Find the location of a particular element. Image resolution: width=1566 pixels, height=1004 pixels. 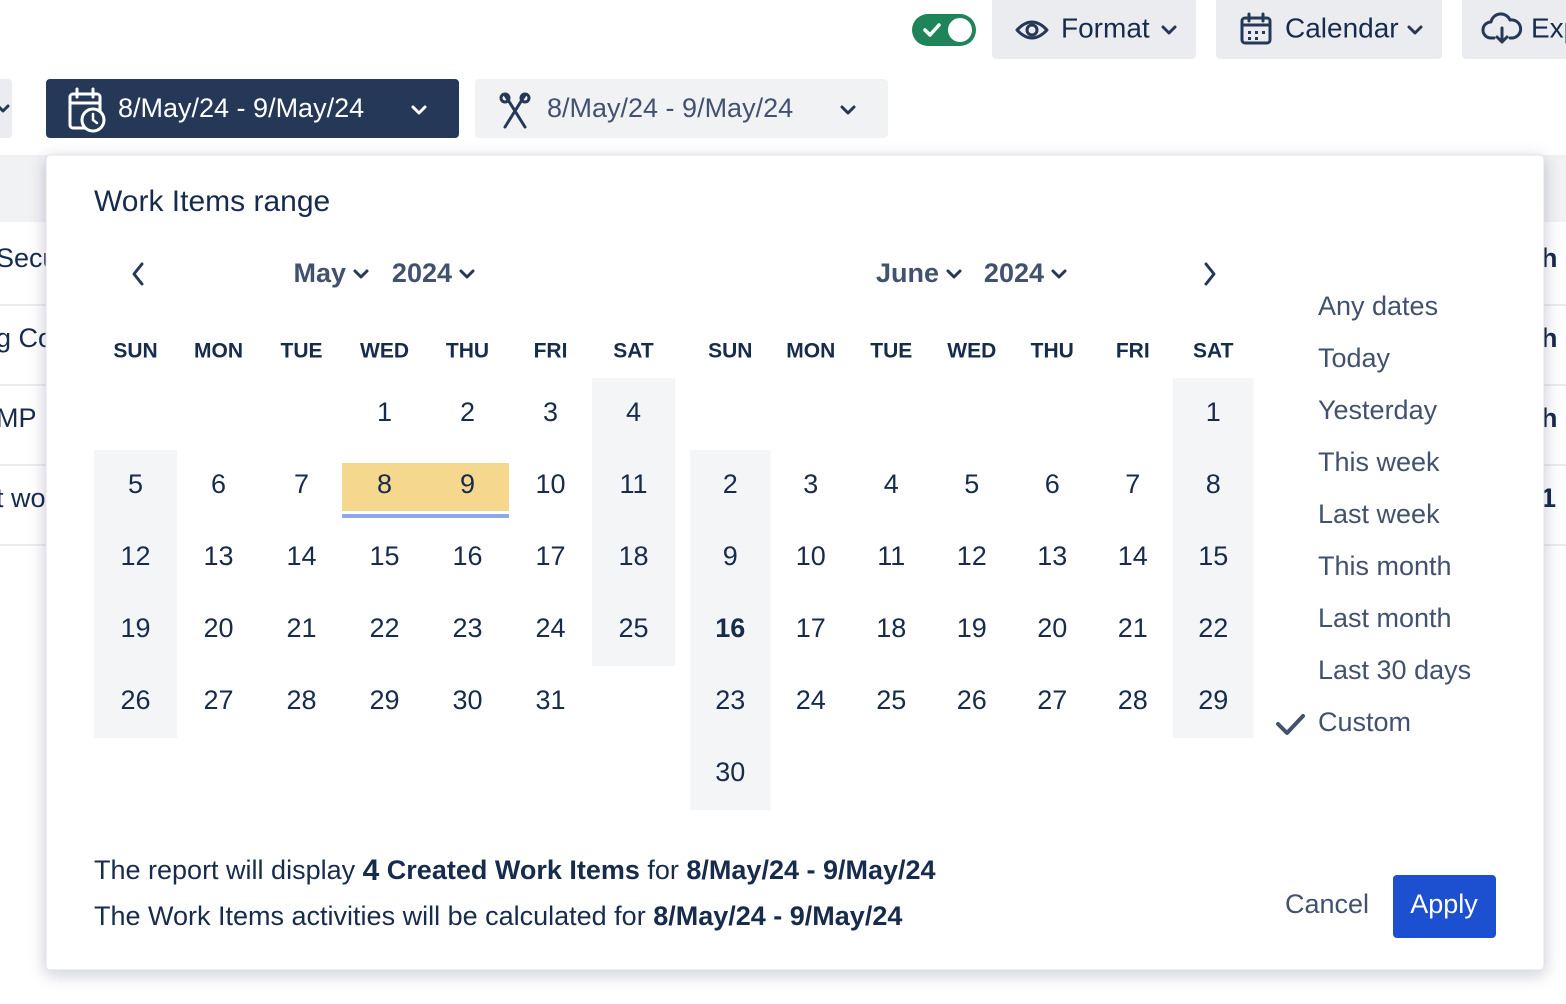

created-range-button: 8/May/24 - 9/May/24 is located at coordinates (252, 108).